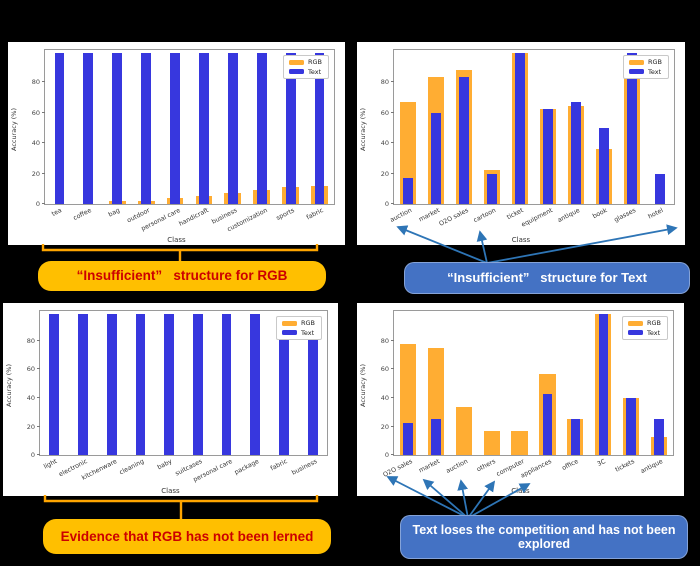 This screenshot has height=566, width=700. What do you see at coordinates (492, 188) in the screenshot?
I see `bar-text-cartoon` at bounding box center [492, 188].